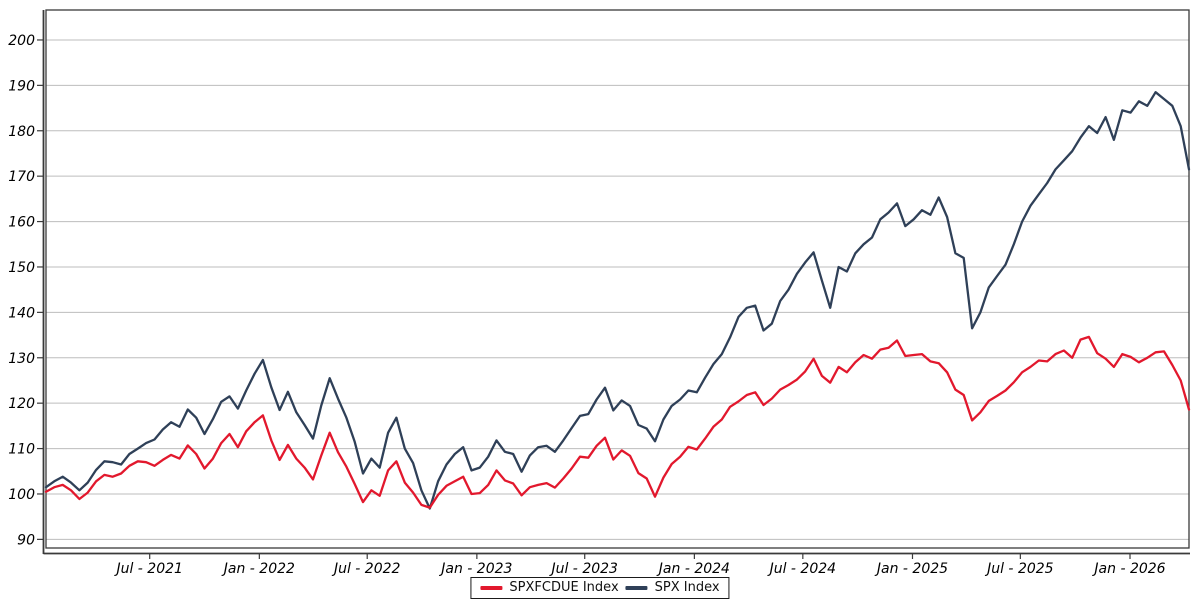 Image resolution: width=1200 pixels, height=600 pixels. What do you see at coordinates (693, 569) in the screenshot?
I see `x-tick-label: Jan - 2024` at bounding box center [693, 569].